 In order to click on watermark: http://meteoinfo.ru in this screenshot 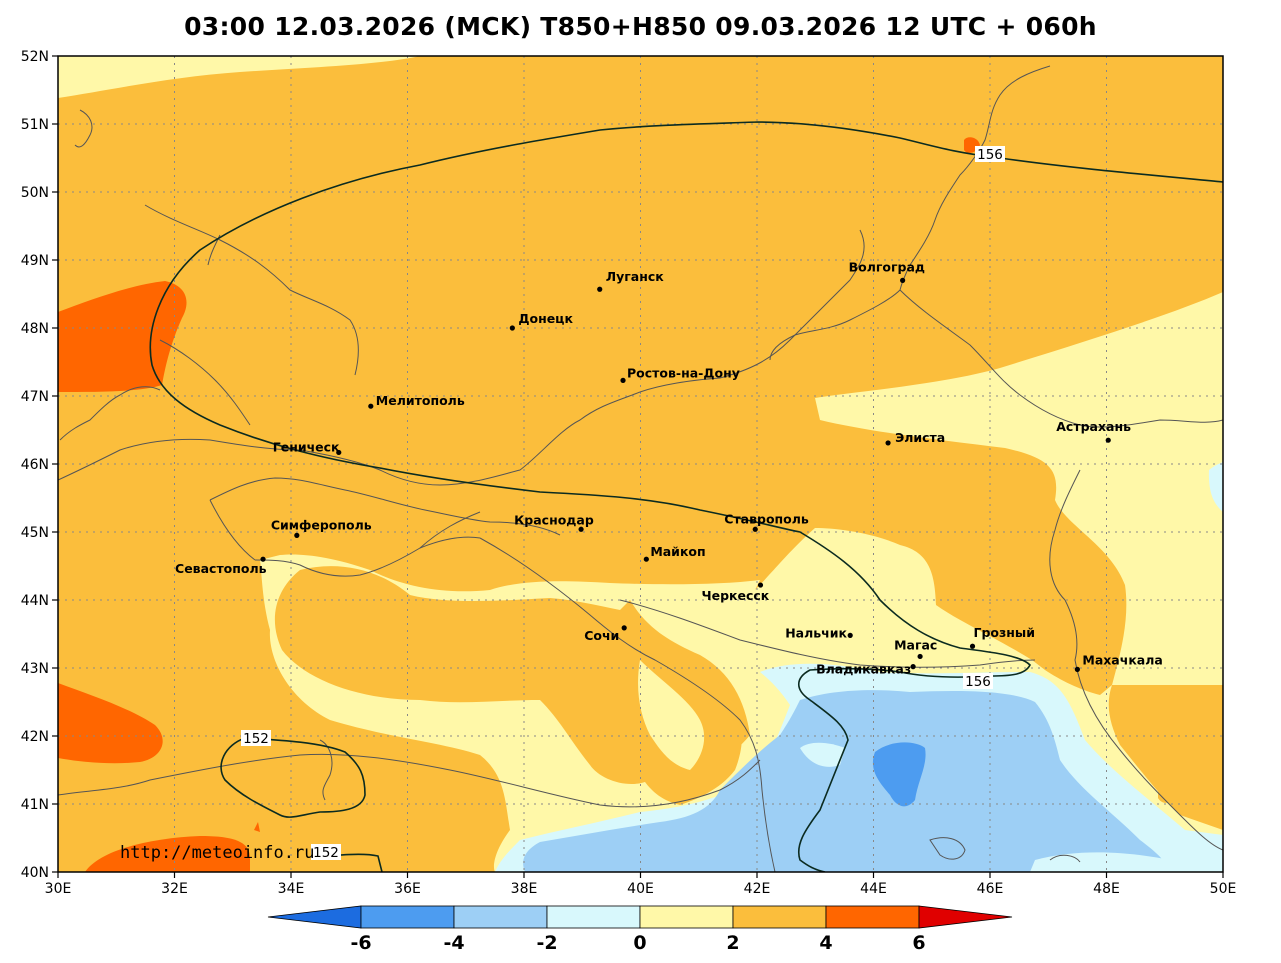, I will do `click(217, 853)`.